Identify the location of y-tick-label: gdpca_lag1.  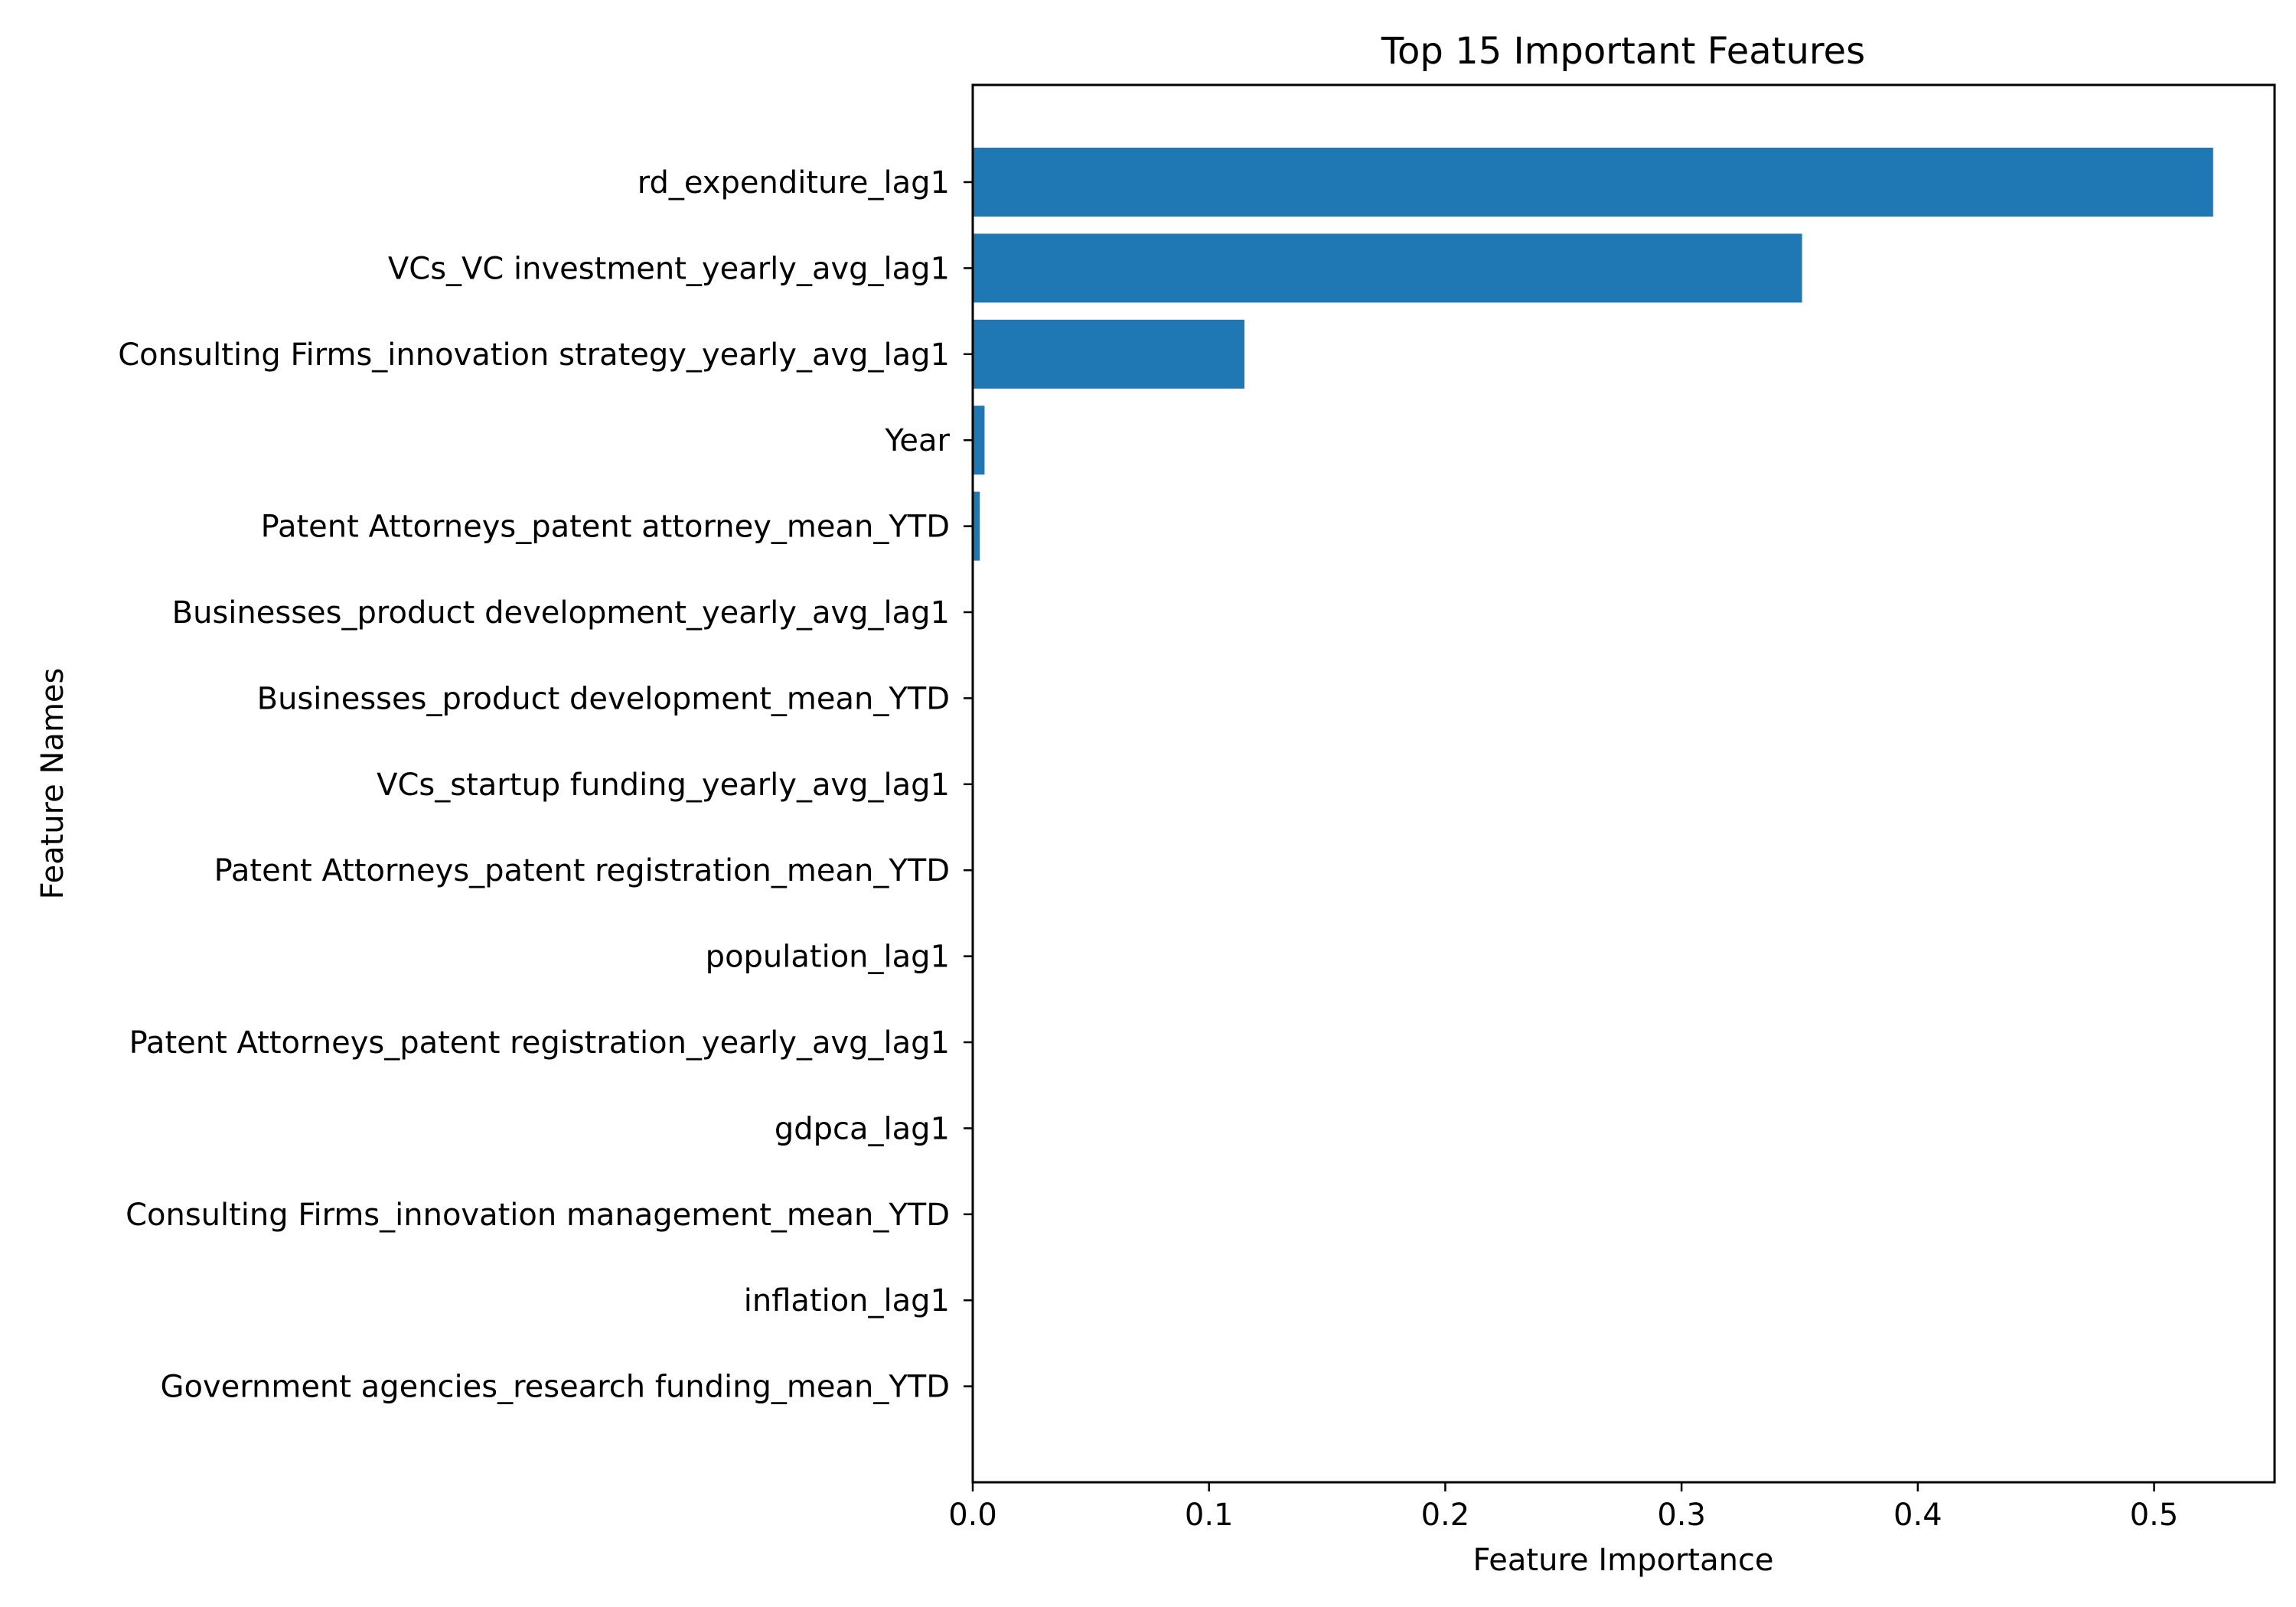
(862, 1128).